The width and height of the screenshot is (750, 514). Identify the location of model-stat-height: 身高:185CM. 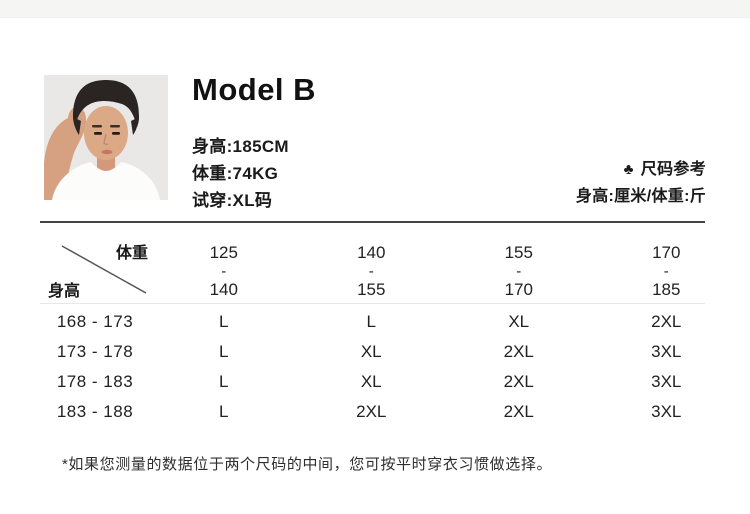
(240, 146).